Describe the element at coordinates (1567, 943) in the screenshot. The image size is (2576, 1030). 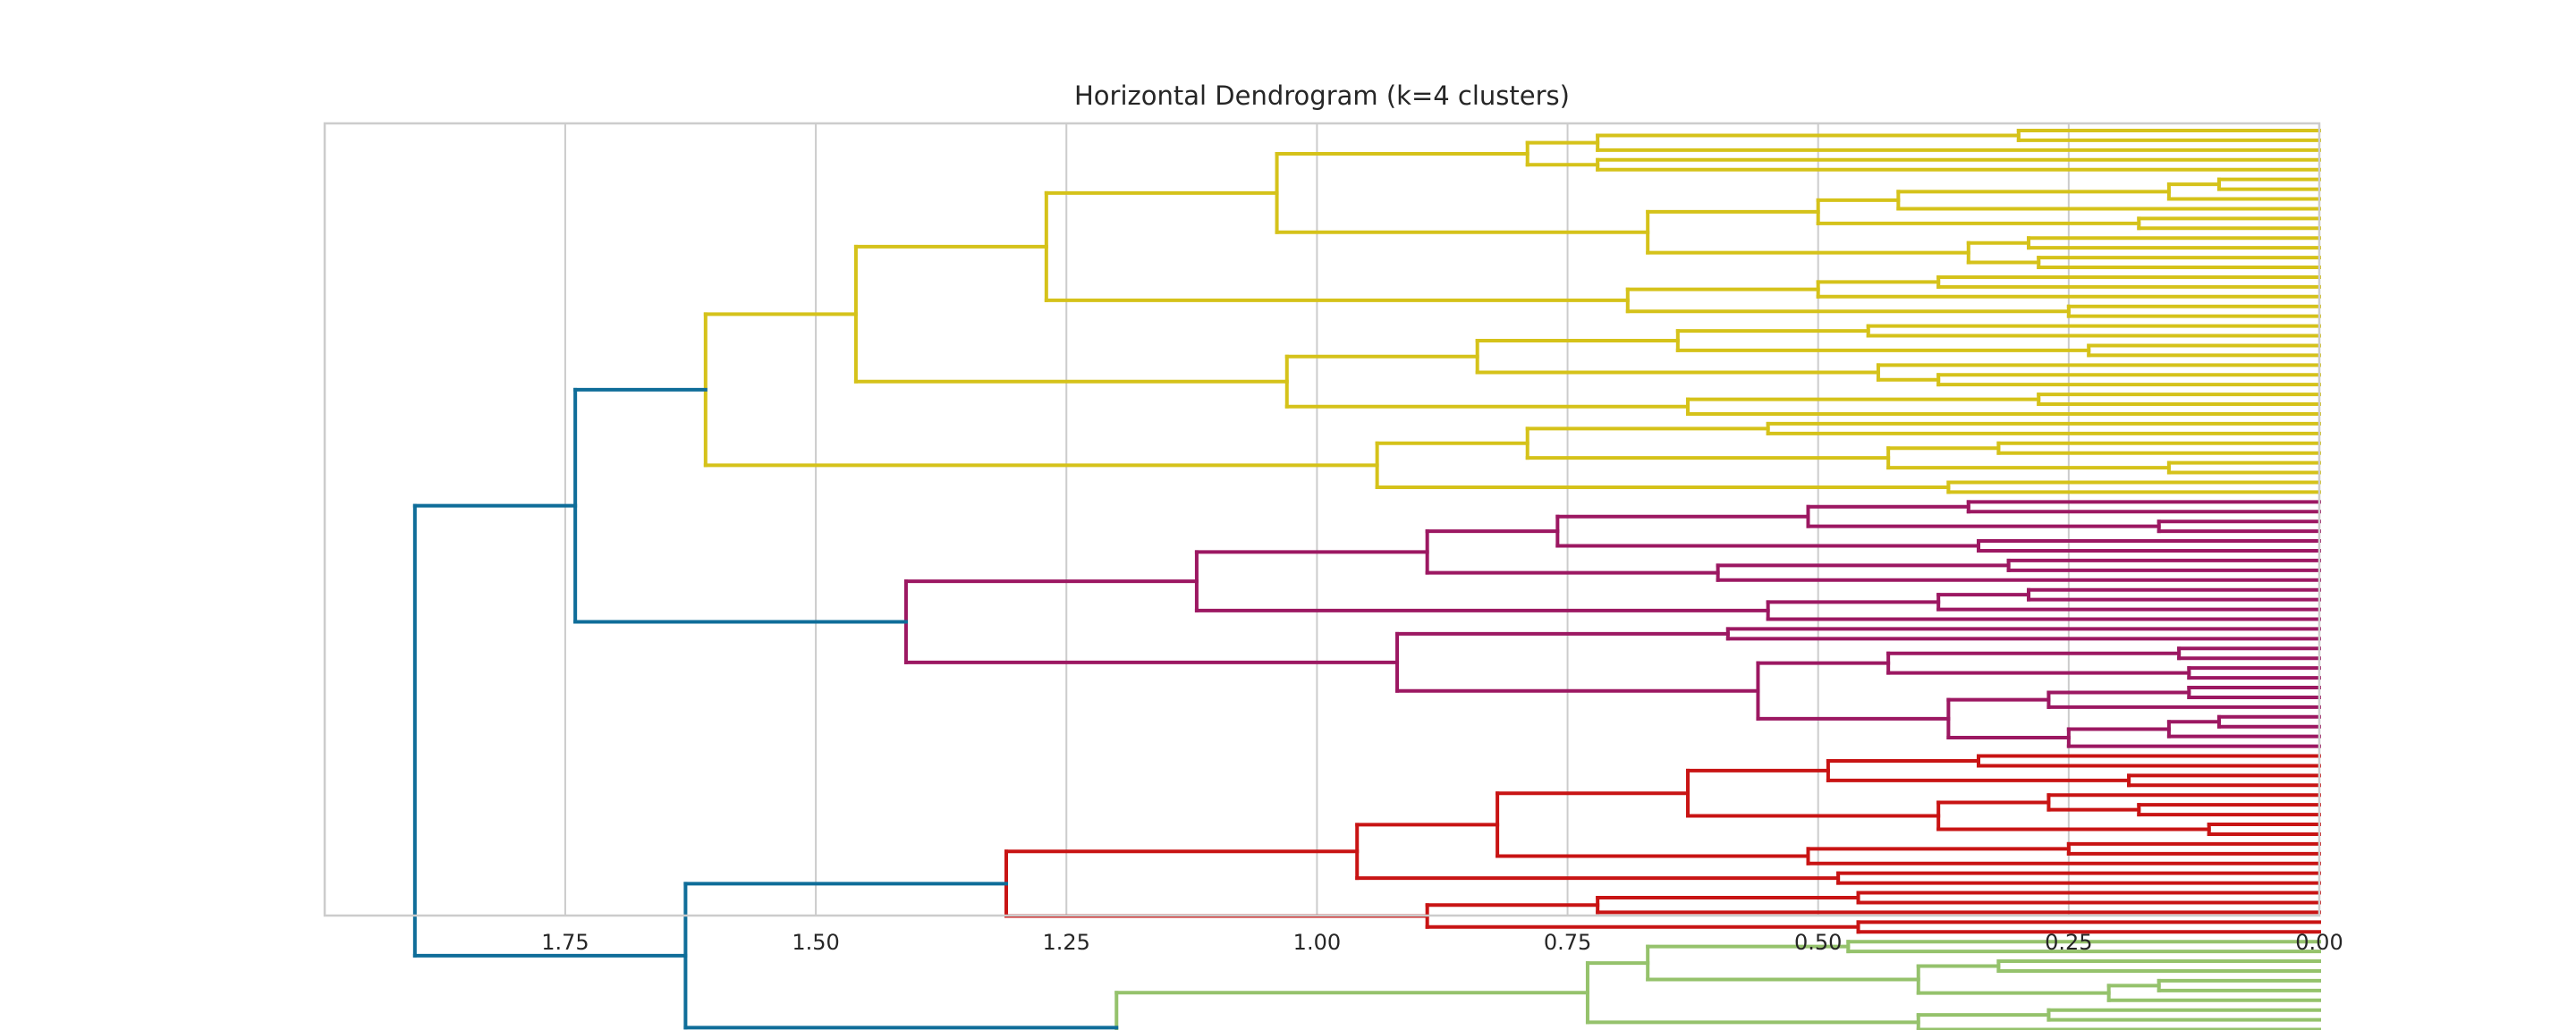
I see `x-tick-label: 0.75` at that location.